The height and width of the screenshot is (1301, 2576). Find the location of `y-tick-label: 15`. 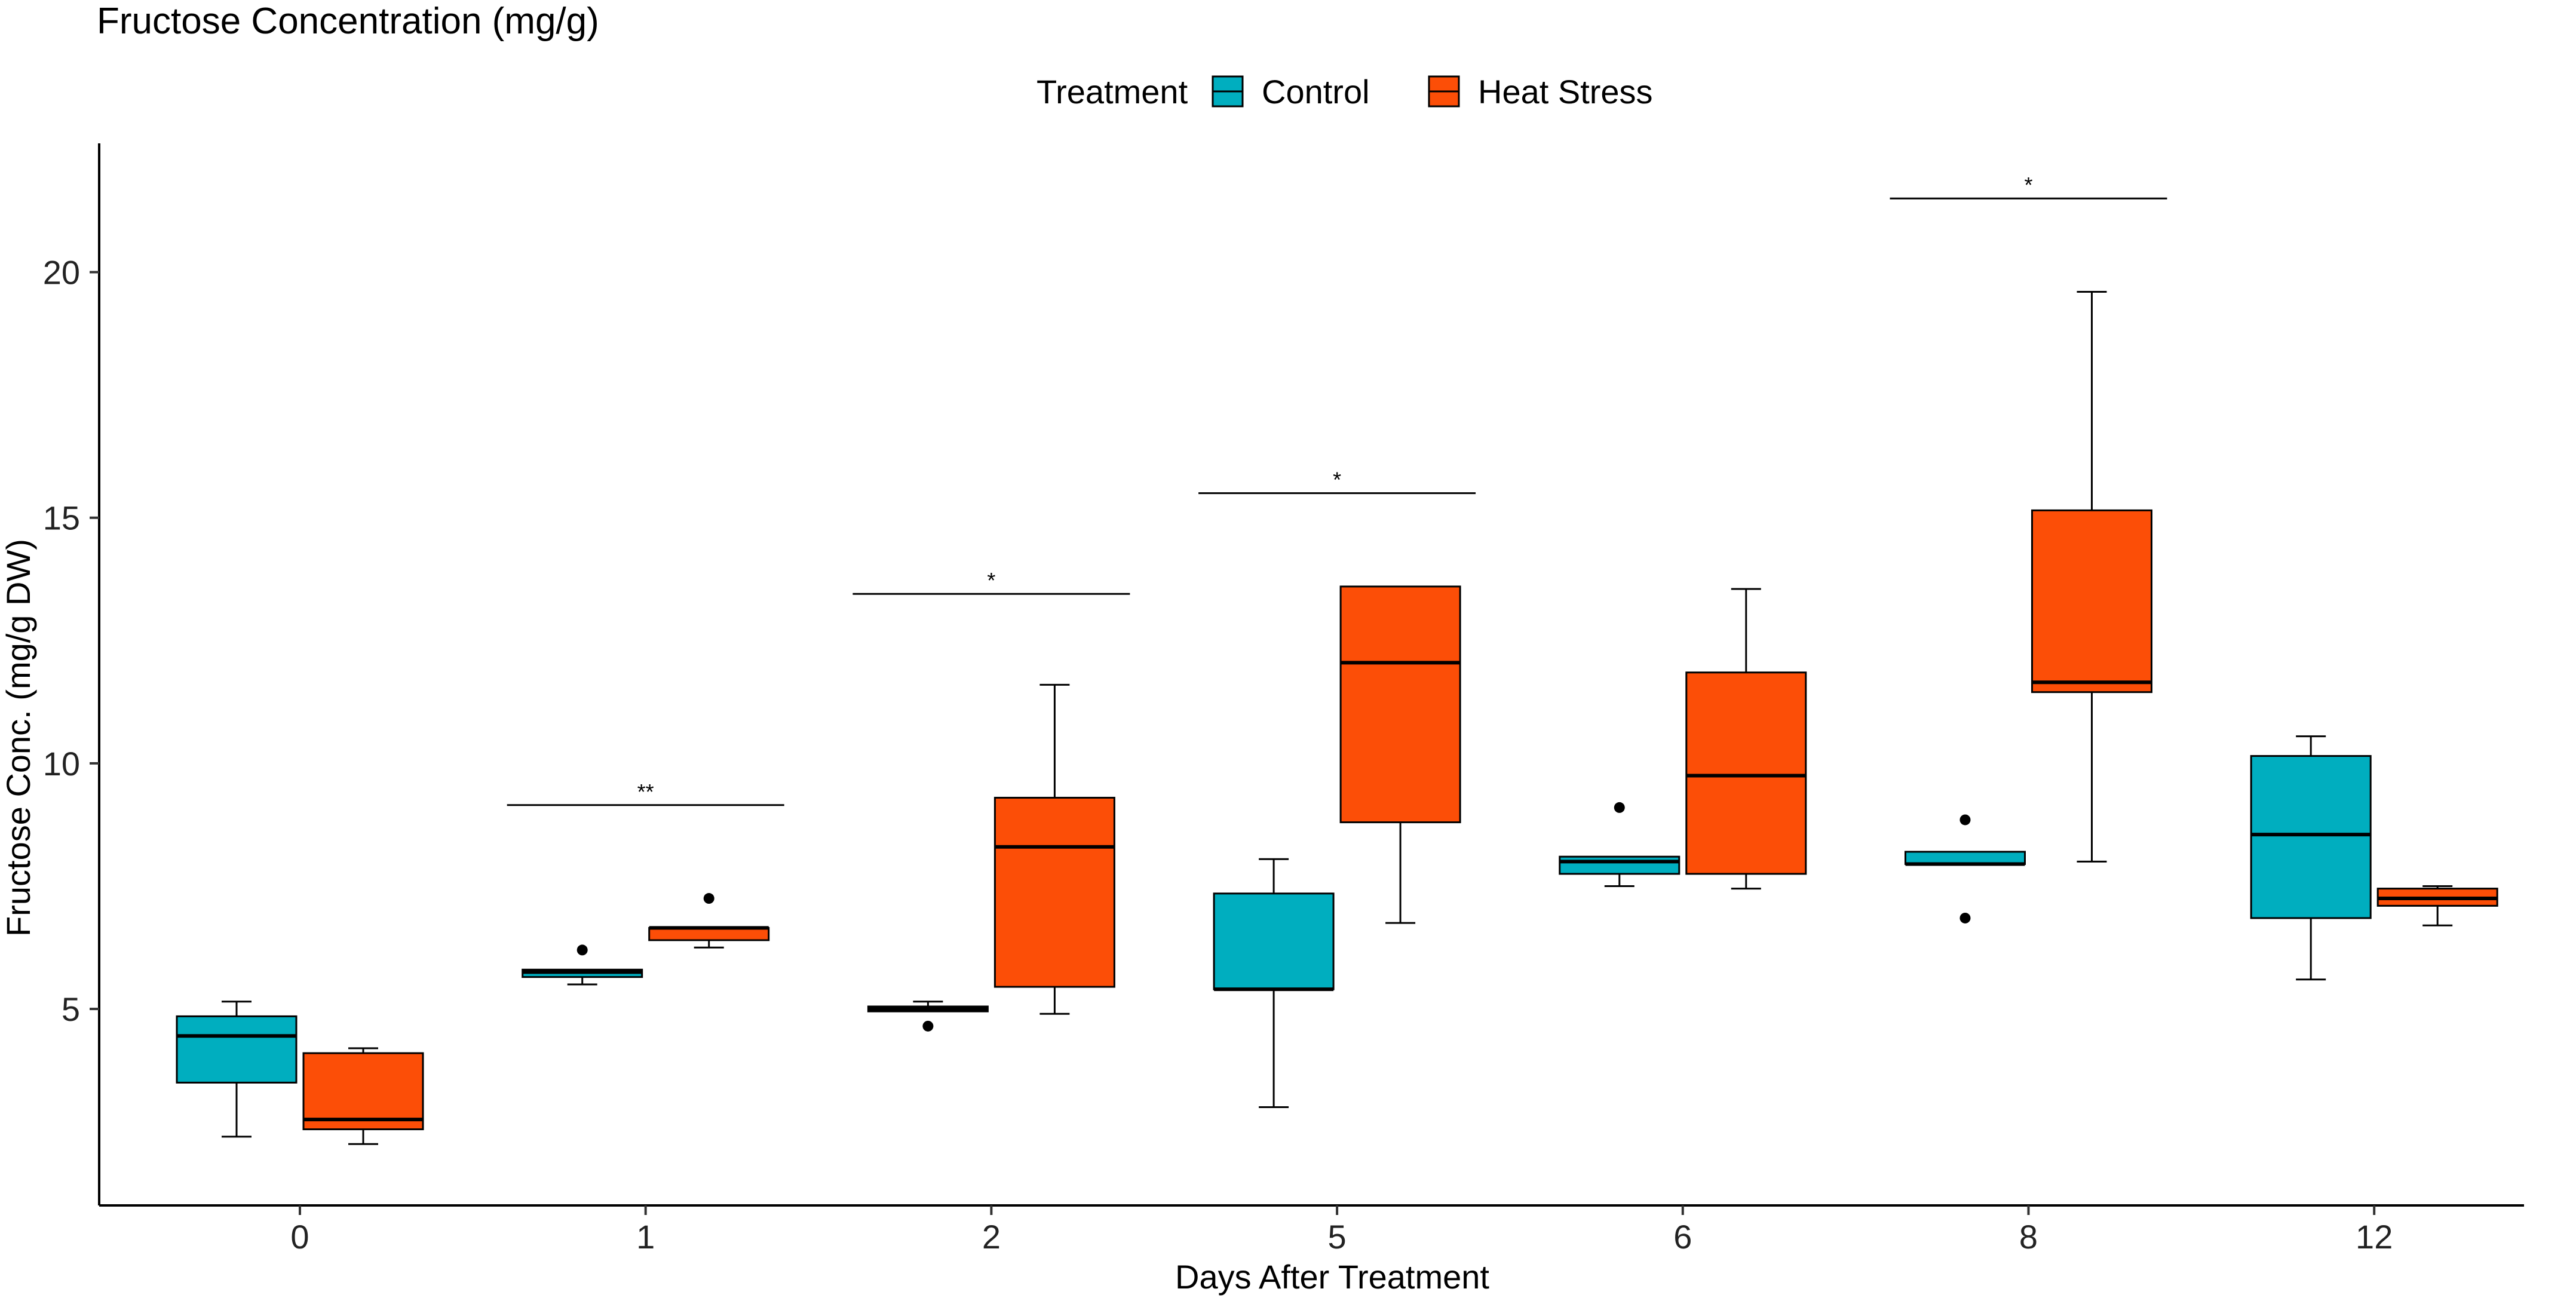

y-tick-label: 15 is located at coordinates (61, 518).